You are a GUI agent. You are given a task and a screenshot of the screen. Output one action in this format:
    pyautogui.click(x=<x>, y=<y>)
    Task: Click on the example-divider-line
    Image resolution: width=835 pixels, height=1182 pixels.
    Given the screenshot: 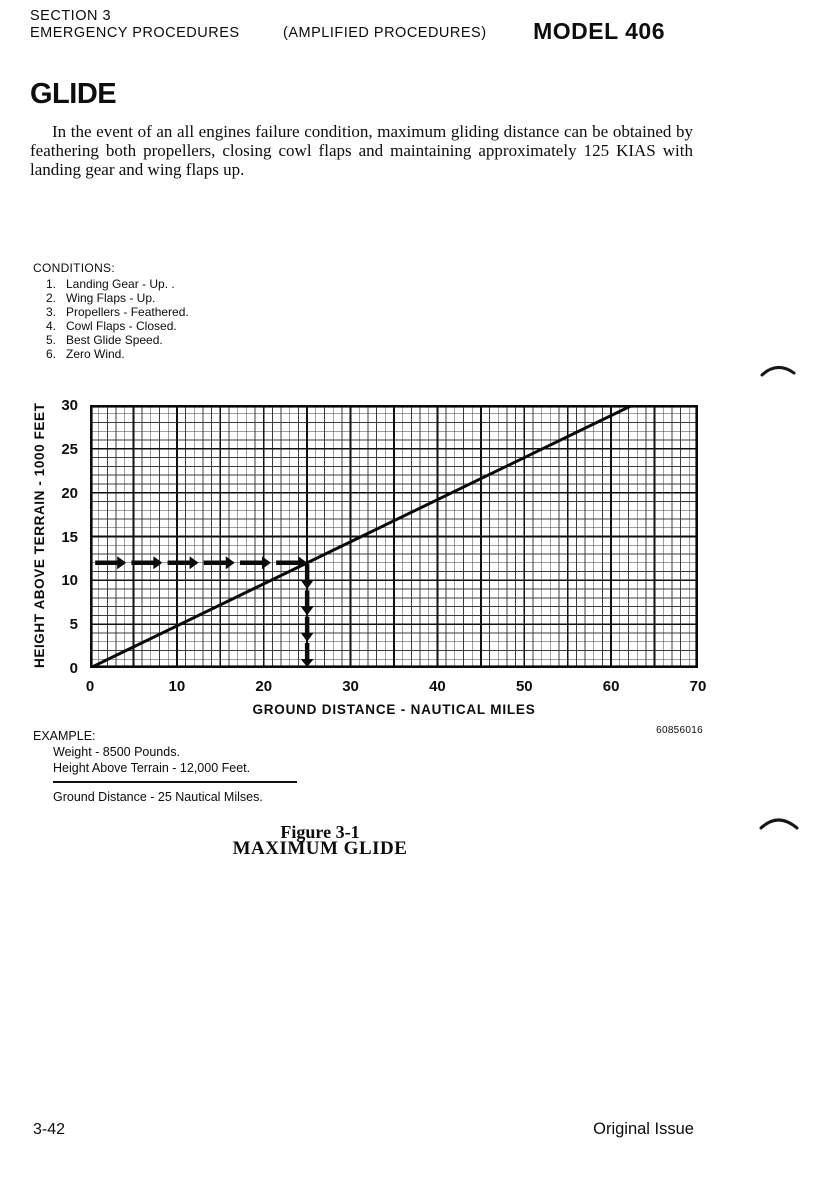 What is the action you would take?
    pyautogui.click(x=175, y=782)
    